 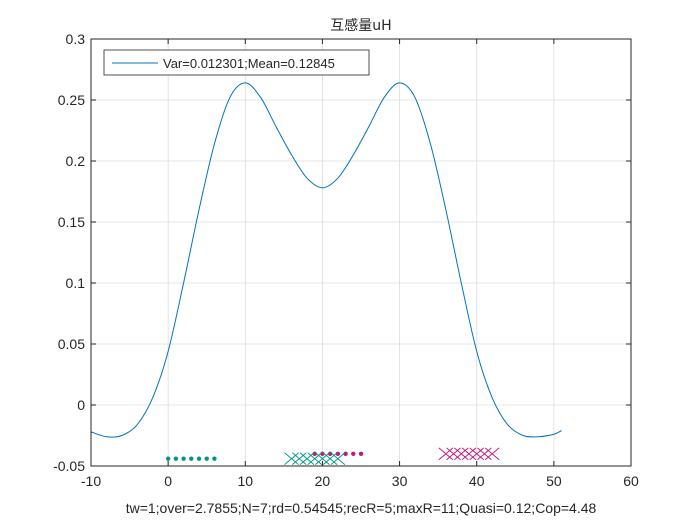 I want to click on y-tick-label: 0.15, so click(x=71, y=222).